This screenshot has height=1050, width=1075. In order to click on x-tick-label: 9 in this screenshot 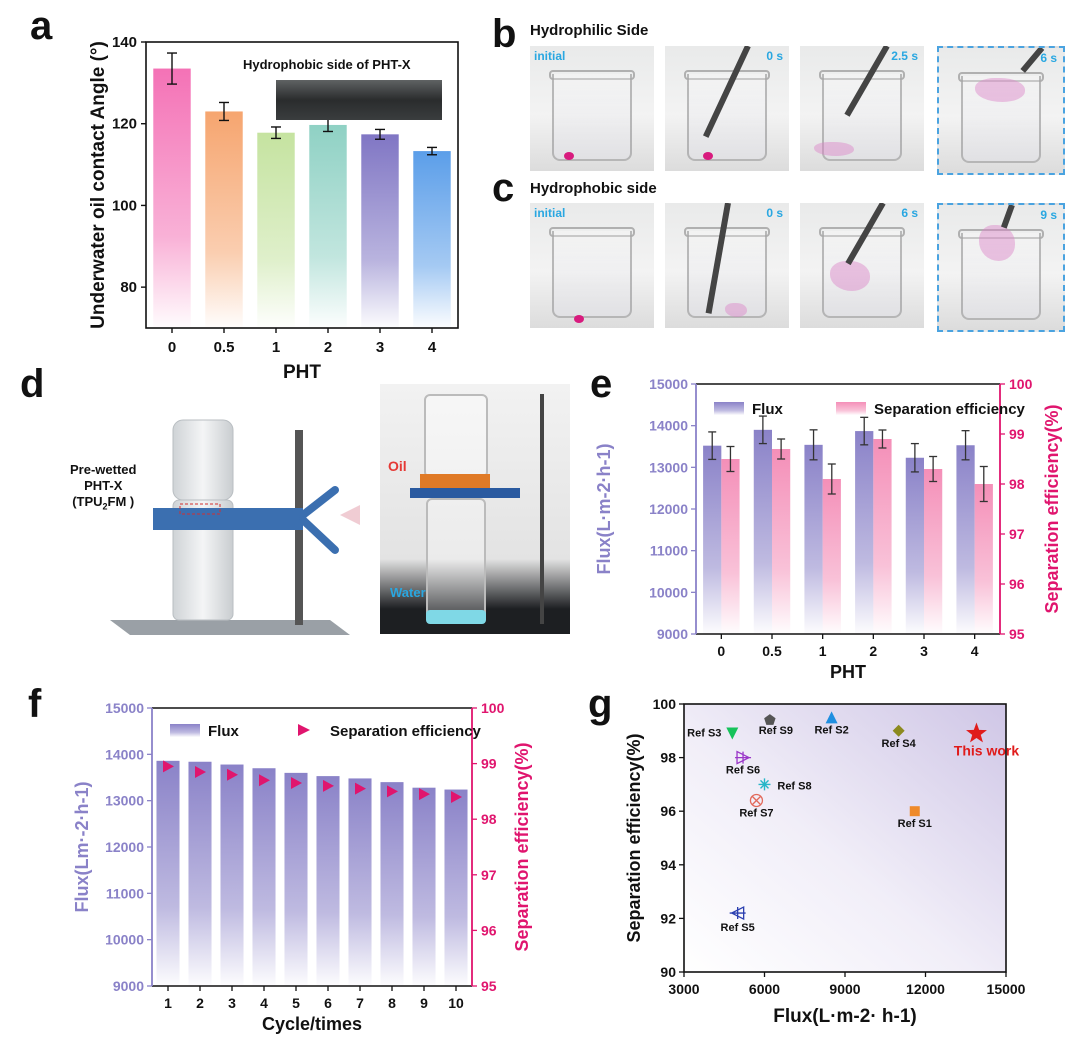, I will do `click(424, 1003)`.